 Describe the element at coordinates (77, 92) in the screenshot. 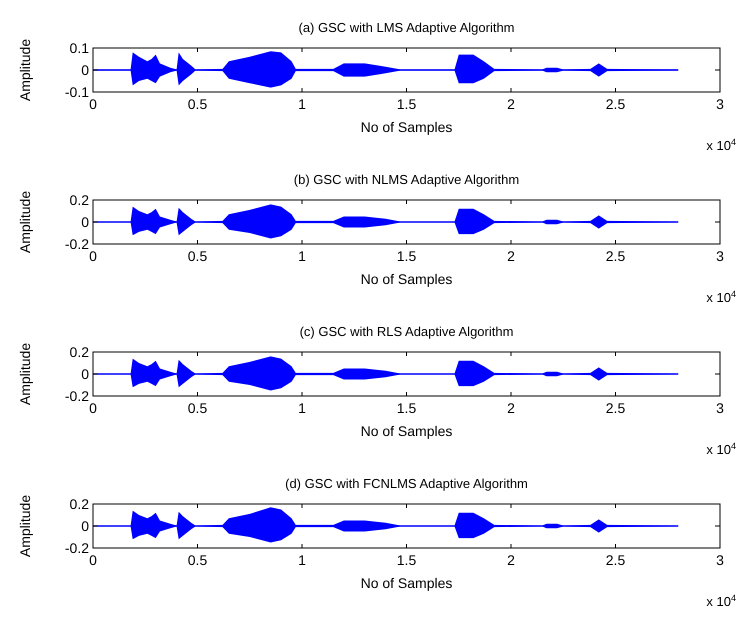

I see `y-tick-label: -0.1` at that location.